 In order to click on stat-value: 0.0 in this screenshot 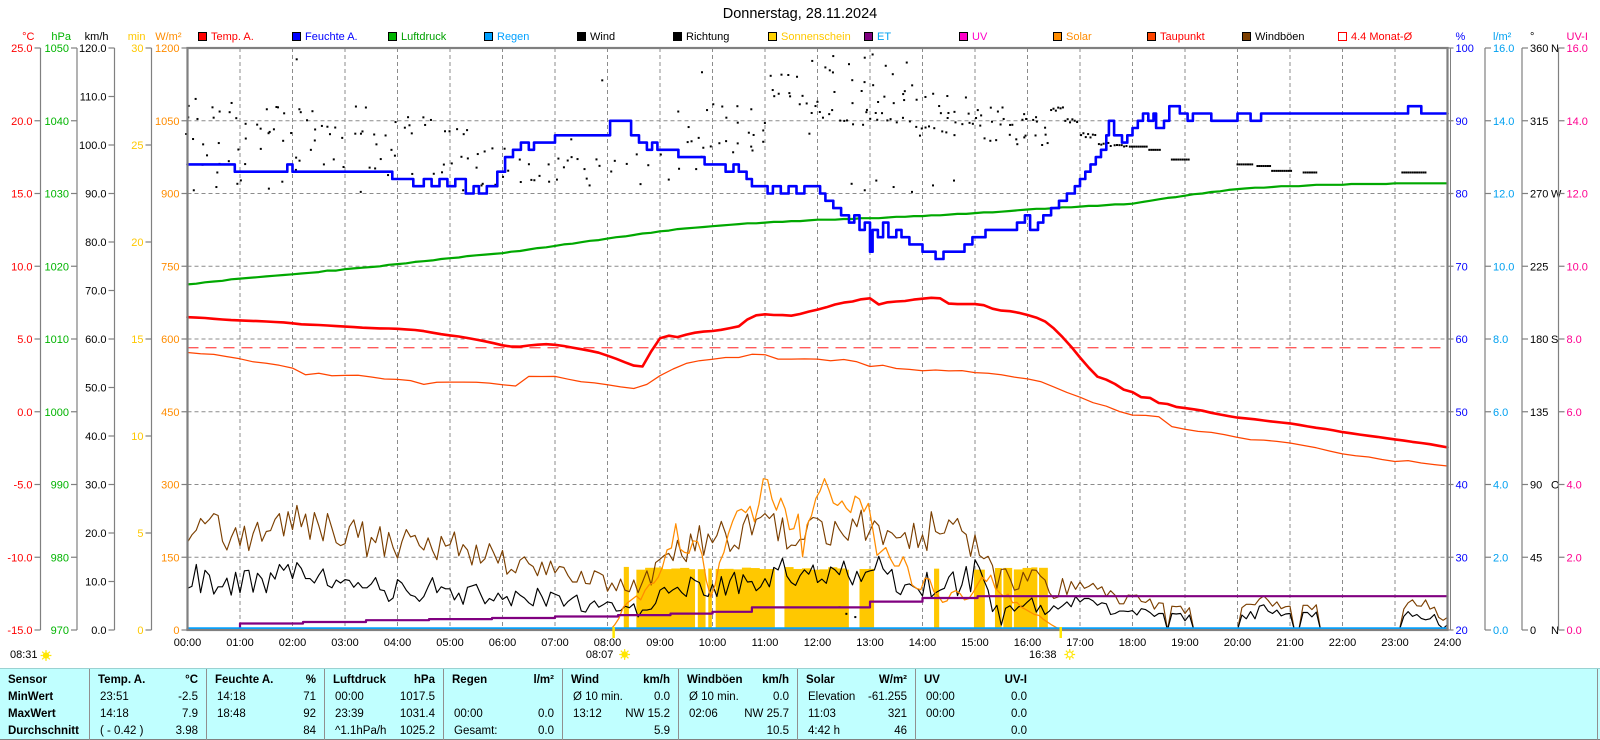, I will do `click(1019, 714)`.